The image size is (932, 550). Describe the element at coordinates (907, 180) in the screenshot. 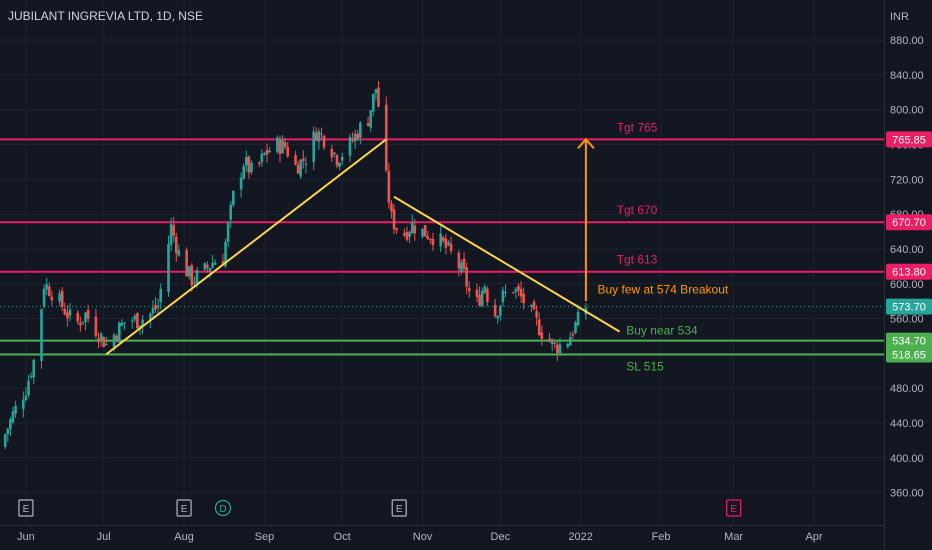

I see `y-tick-label: 720.00` at that location.